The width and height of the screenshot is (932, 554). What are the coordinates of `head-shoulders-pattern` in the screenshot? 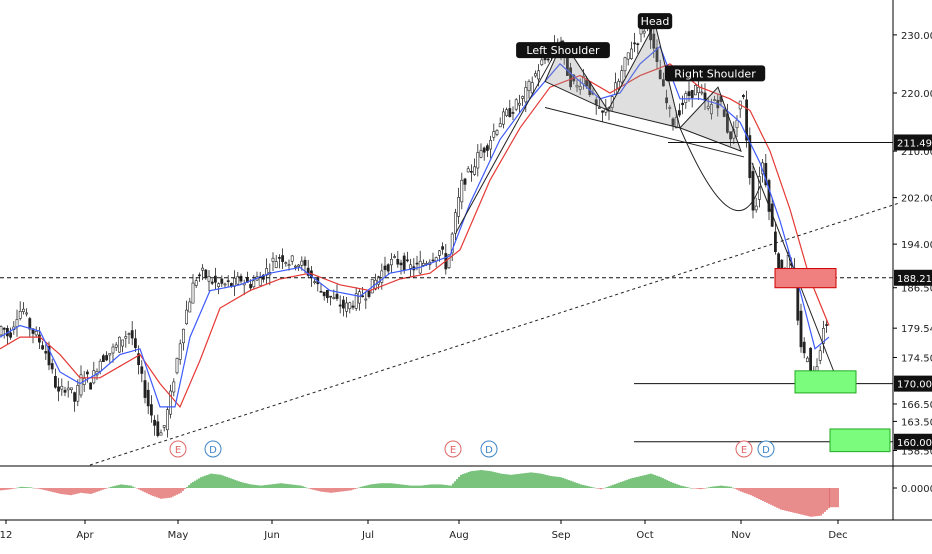 It's located at (643, 86).